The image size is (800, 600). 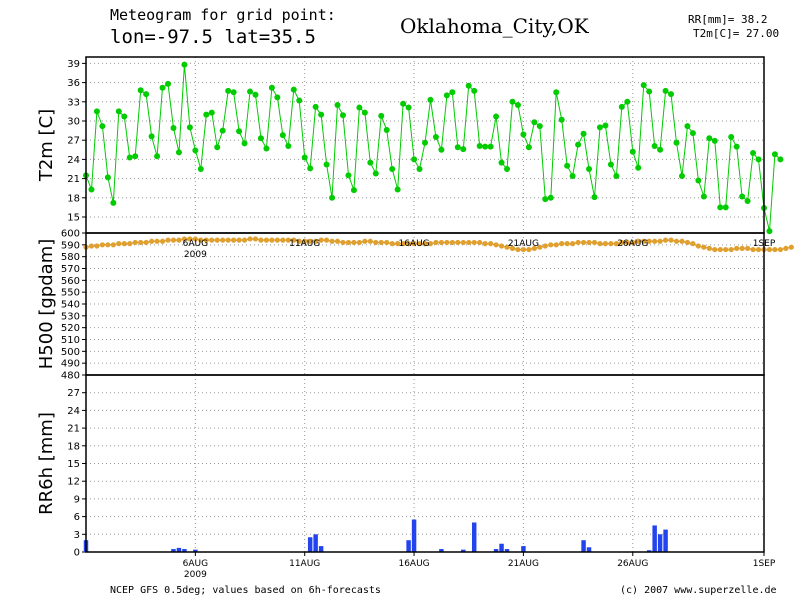 What do you see at coordinates (70, 245) in the screenshot?
I see `y-tick-label: 590` at bounding box center [70, 245].